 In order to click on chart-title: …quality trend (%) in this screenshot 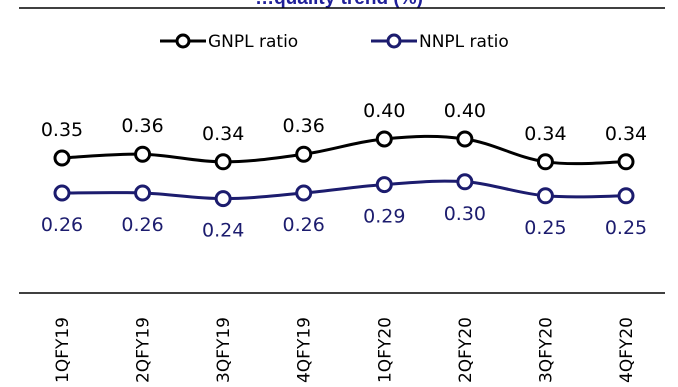, I will do `click(339, 4)`.